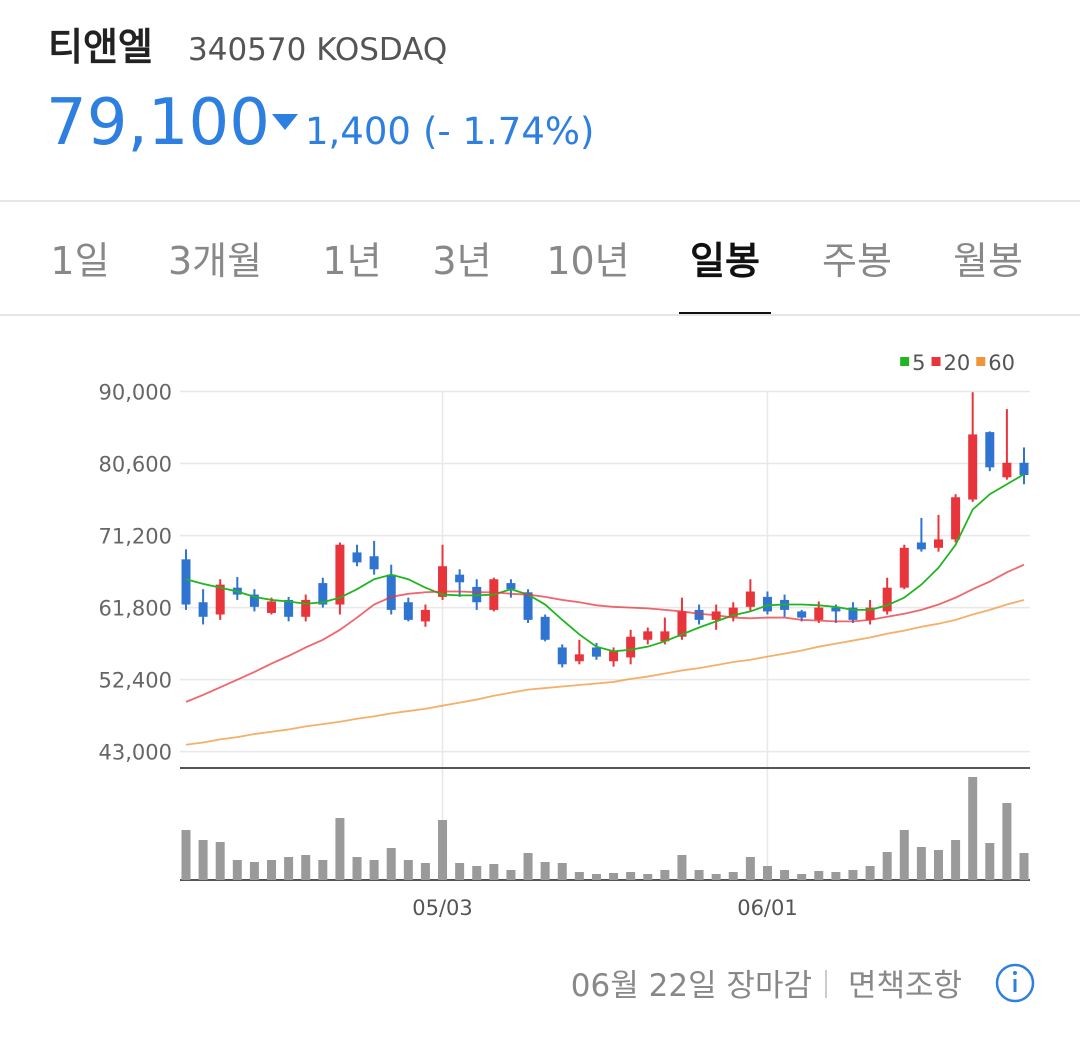 This screenshot has width=1080, height=1047. I want to click on legend-label: 20, so click(957, 363).